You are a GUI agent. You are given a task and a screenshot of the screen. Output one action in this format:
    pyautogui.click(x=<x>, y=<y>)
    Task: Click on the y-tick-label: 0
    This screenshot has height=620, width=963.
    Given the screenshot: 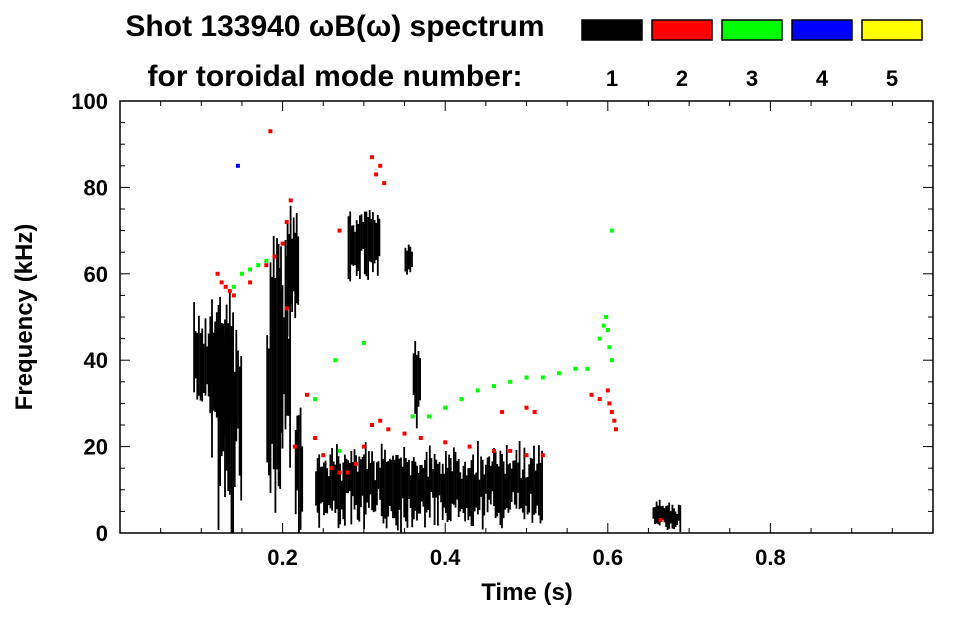 What is the action you would take?
    pyautogui.click(x=102, y=533)
    